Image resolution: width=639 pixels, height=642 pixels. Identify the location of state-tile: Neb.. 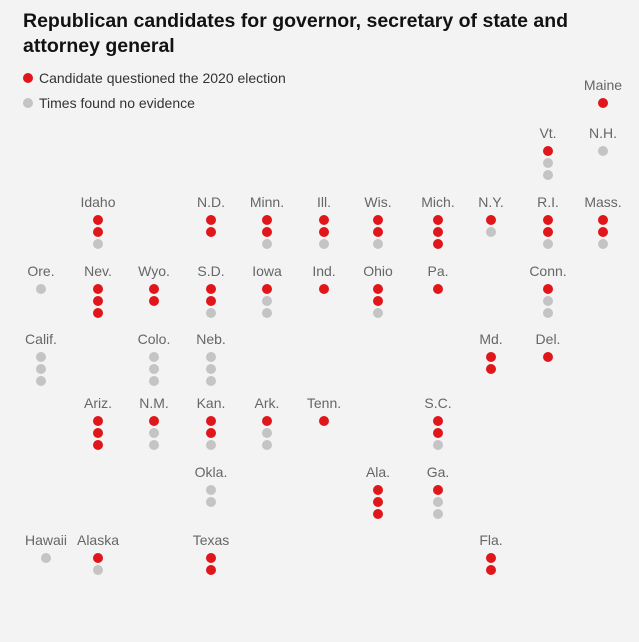
(211, 359).